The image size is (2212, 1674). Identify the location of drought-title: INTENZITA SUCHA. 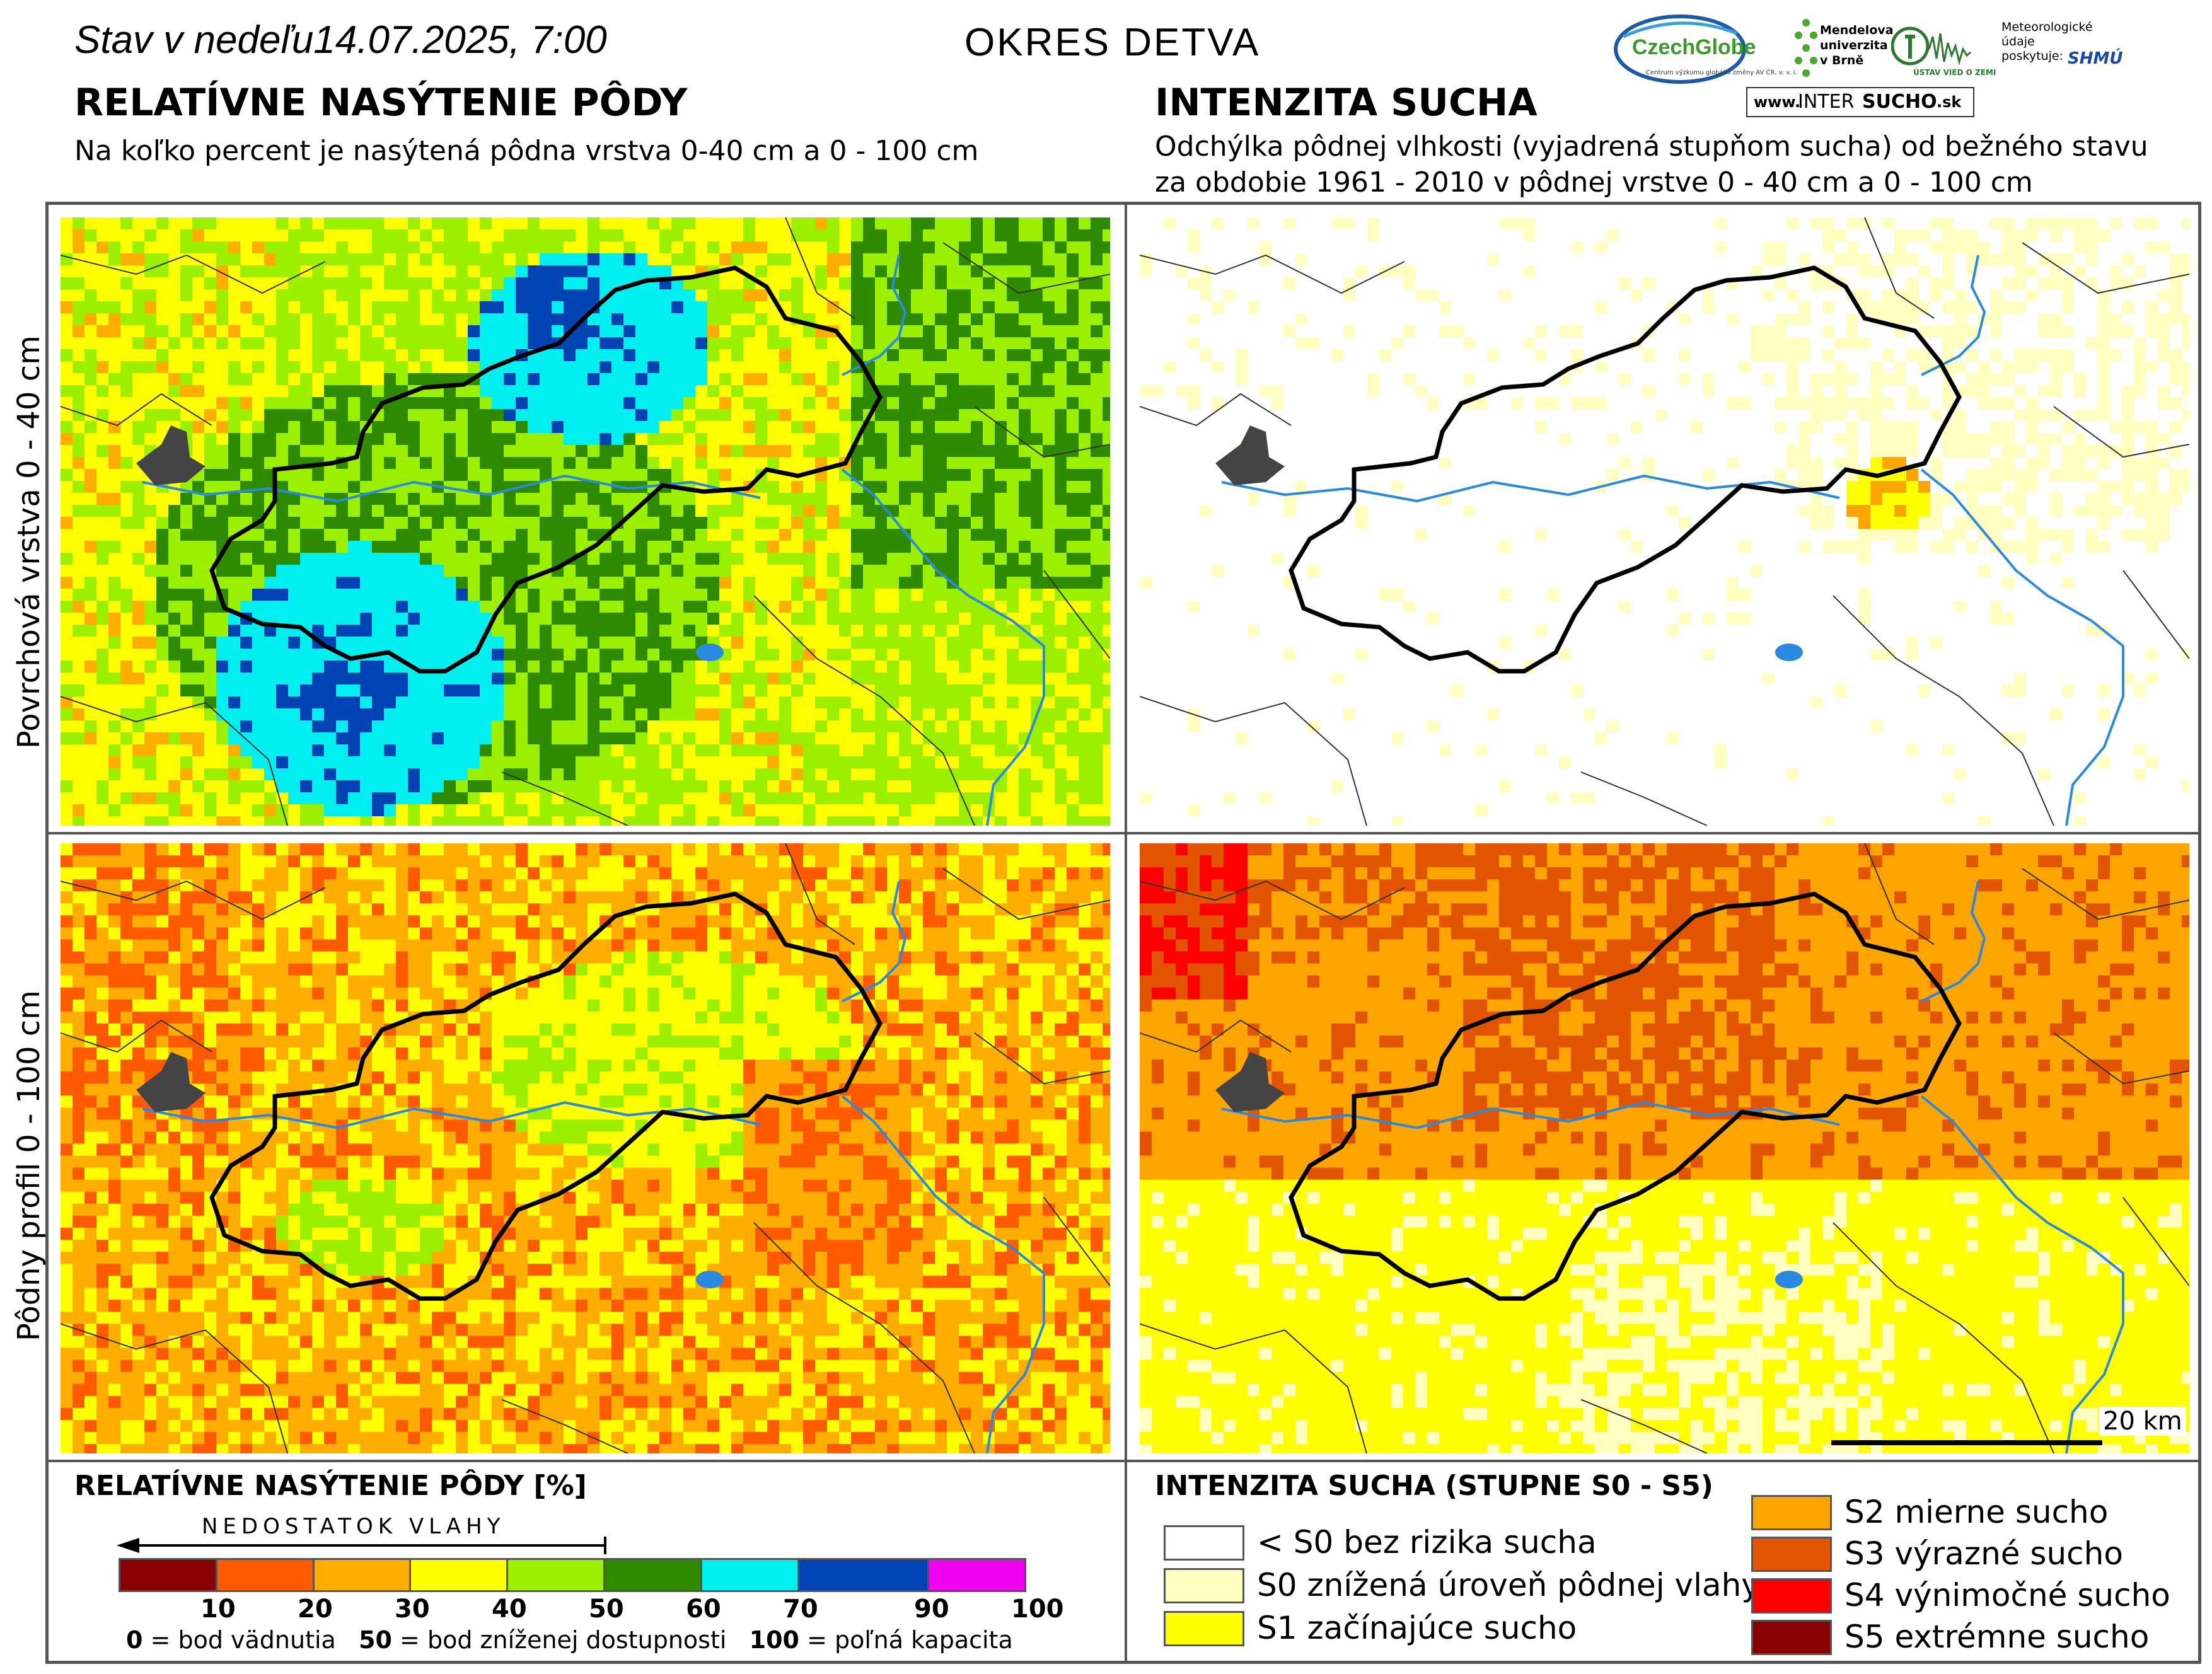
(1346, 103).